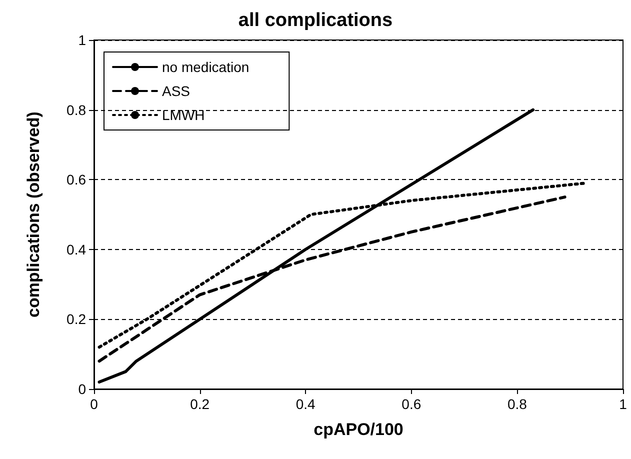 Image resolution: width=631 pixels, height=459 pixels. I want to click on chart-title: all complications, so click(315, 20).